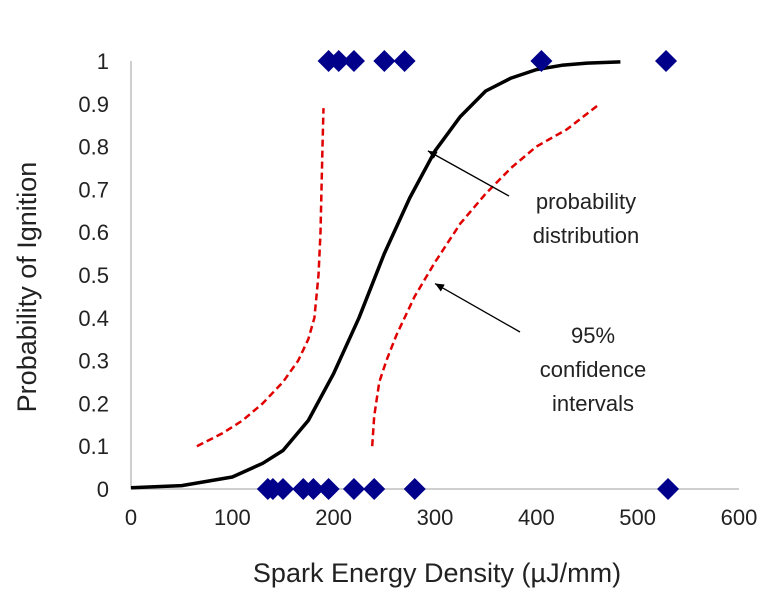  Describe the element at coordinates (93, 104) in the screenshot. I see `y-tick-label: 0.9` at that location.